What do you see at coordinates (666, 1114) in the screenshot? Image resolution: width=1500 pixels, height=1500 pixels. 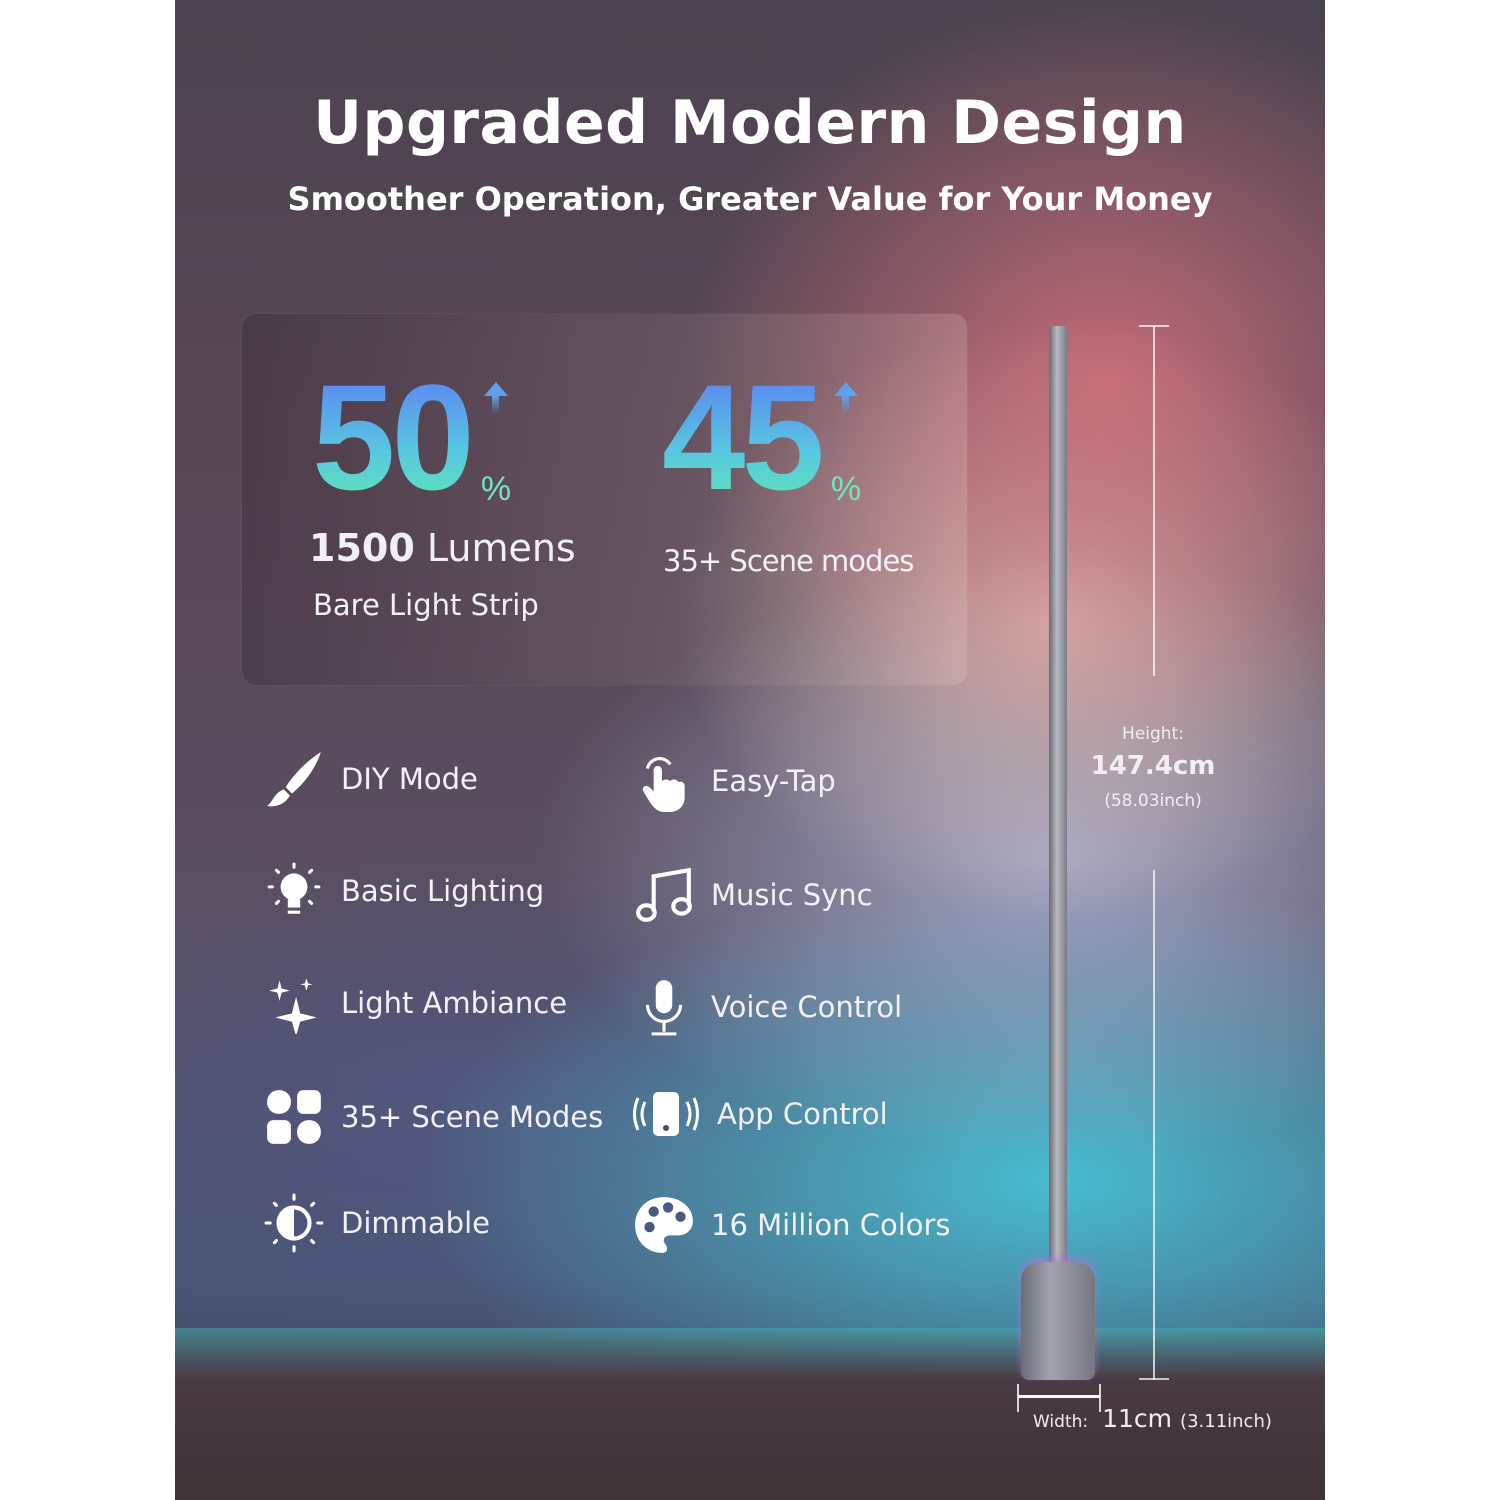 I see `phone-vibrate-icon` at bounding box center [666, 1114].